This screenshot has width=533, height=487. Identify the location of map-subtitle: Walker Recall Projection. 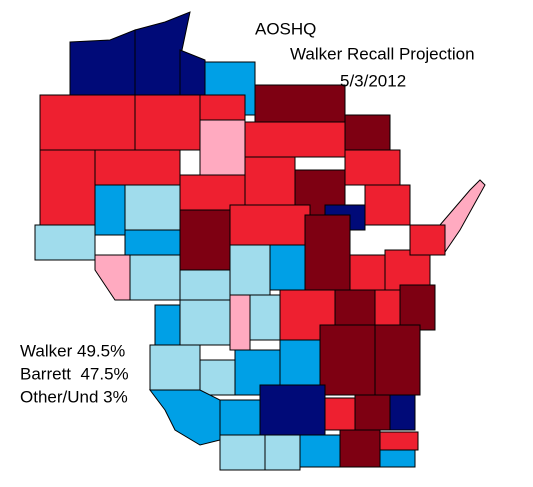
(382, 53).